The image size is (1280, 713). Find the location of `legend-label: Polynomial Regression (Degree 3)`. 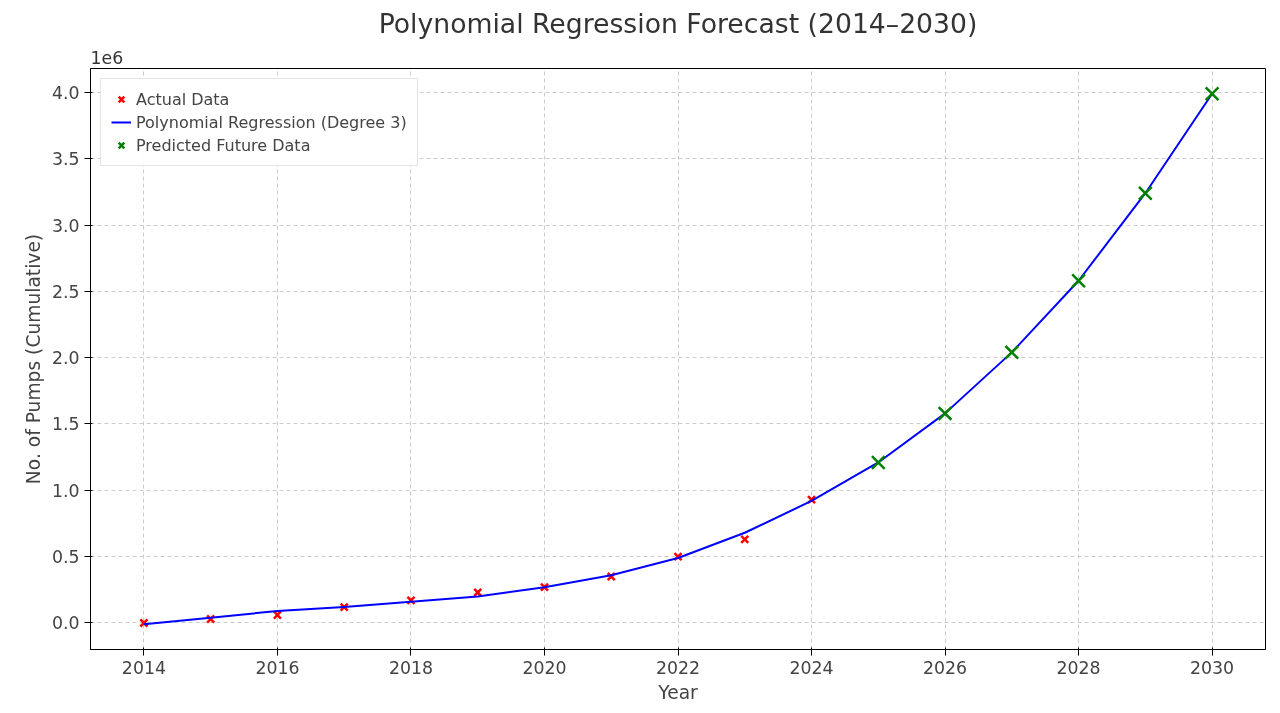

legend-label: Polynomial Regression (Degree 3) is located at coordinates (271, 122).